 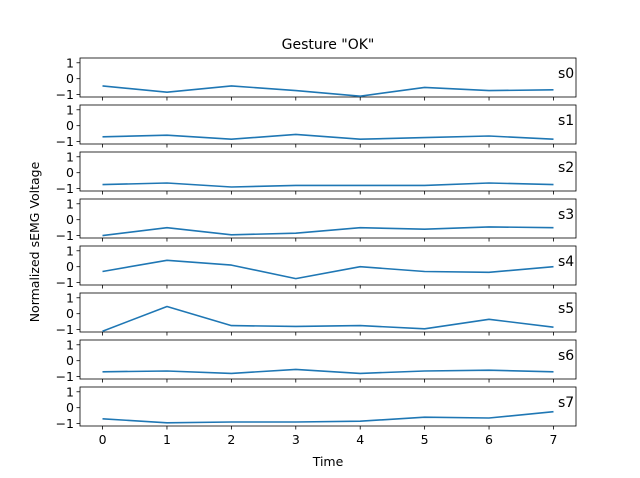 I want to click on subplot-s7: 10−1 s7, so click(x=316, y=407).